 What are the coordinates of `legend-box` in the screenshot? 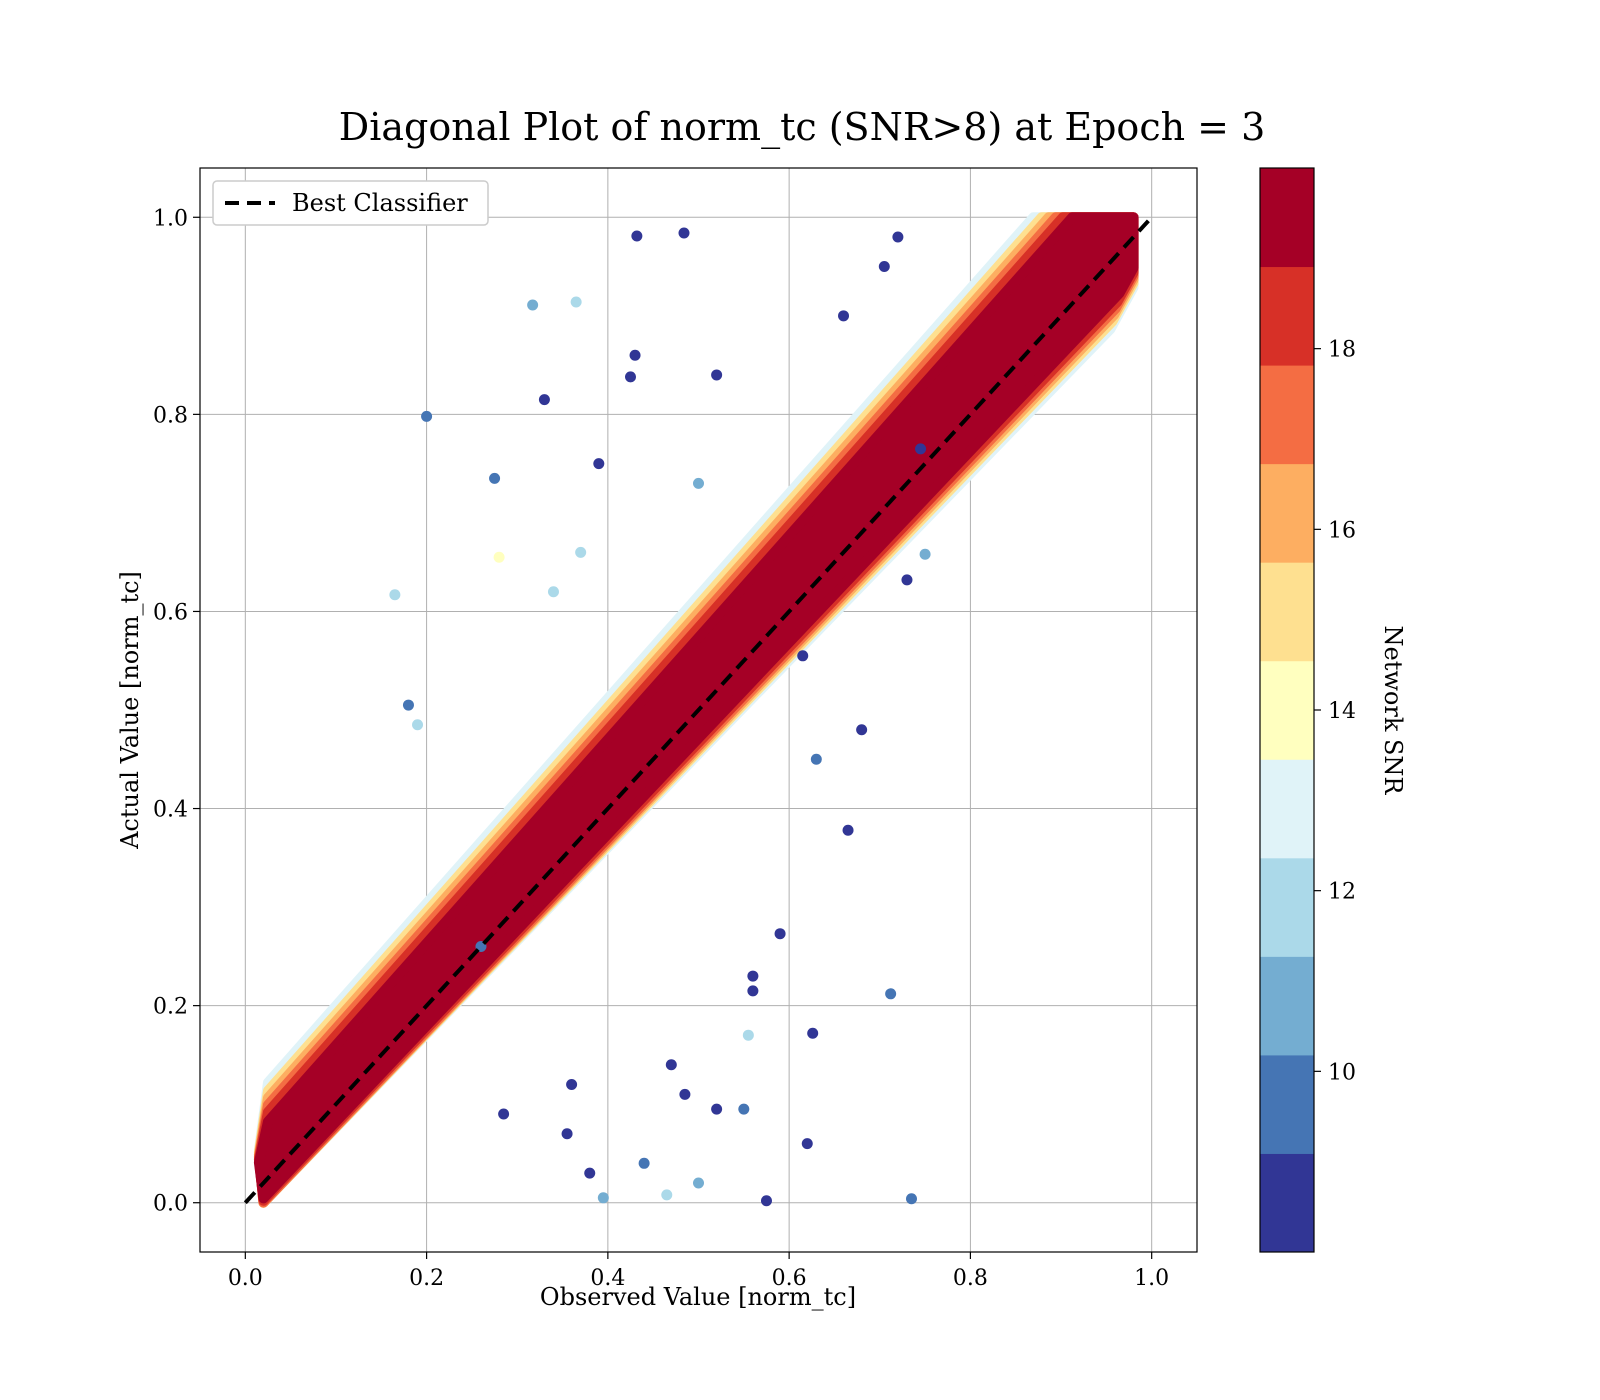 It's located at (350, 203).